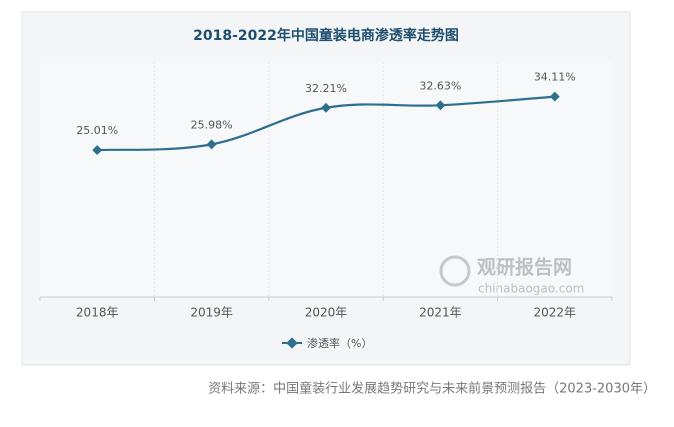  Describe the element at coordinates (440, 313) in the screenshot. I see `x-tick-label: 2021年` at that location.